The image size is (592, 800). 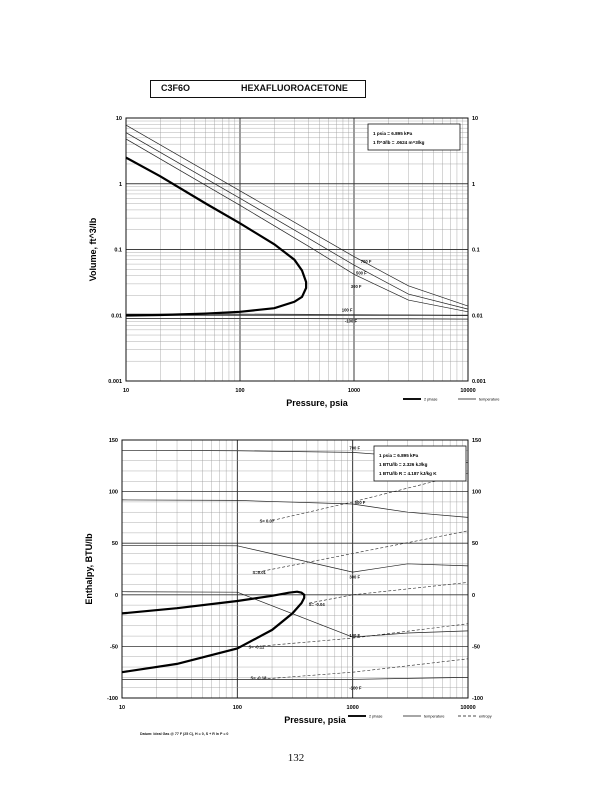 What do you see at coordinates (473, 185) in the screenshot?
I see `y-tick-label-right: 1` at bounding box center [473, 185].